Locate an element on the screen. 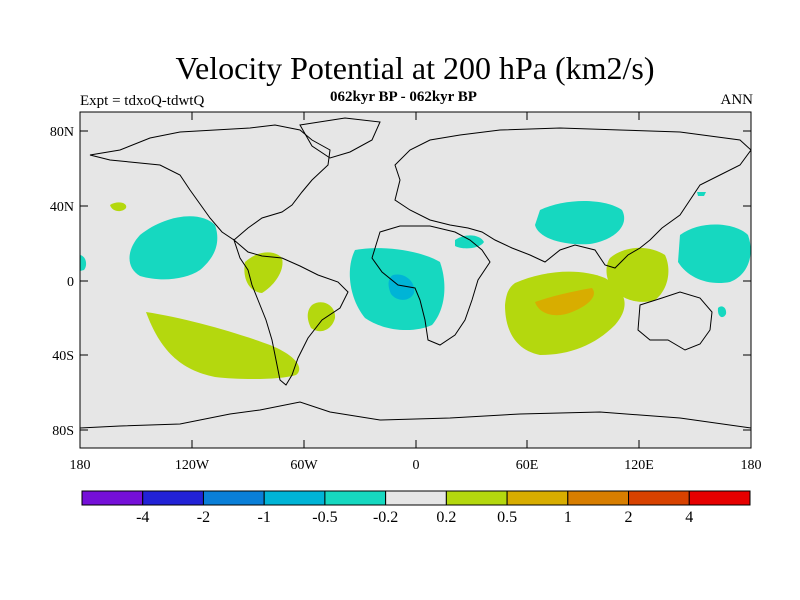 The image size is (800, 600). experiment-label: Expt = tdxoQ-tdwtQ is located at coordinates (142, 101).